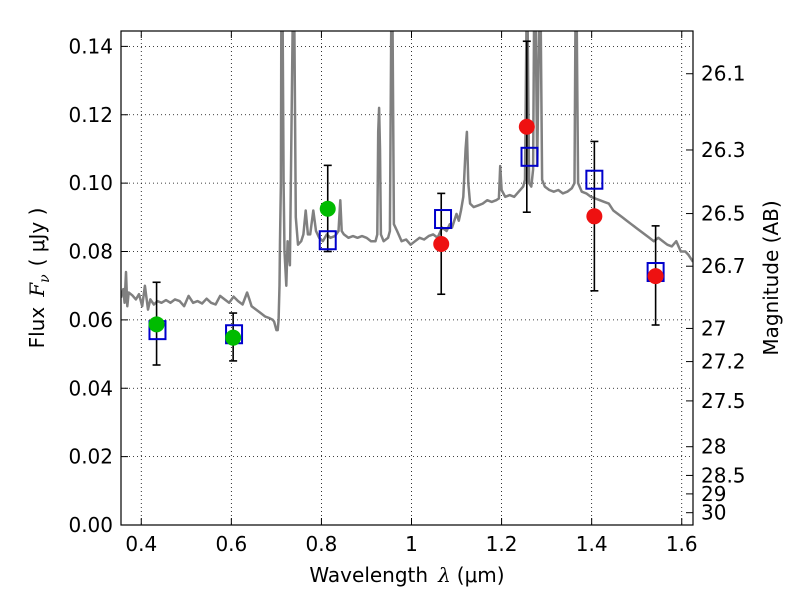  Describe the element at coordinates (90, 388) in the screenshot. I see `y-tick-label: 0.04` at that location.